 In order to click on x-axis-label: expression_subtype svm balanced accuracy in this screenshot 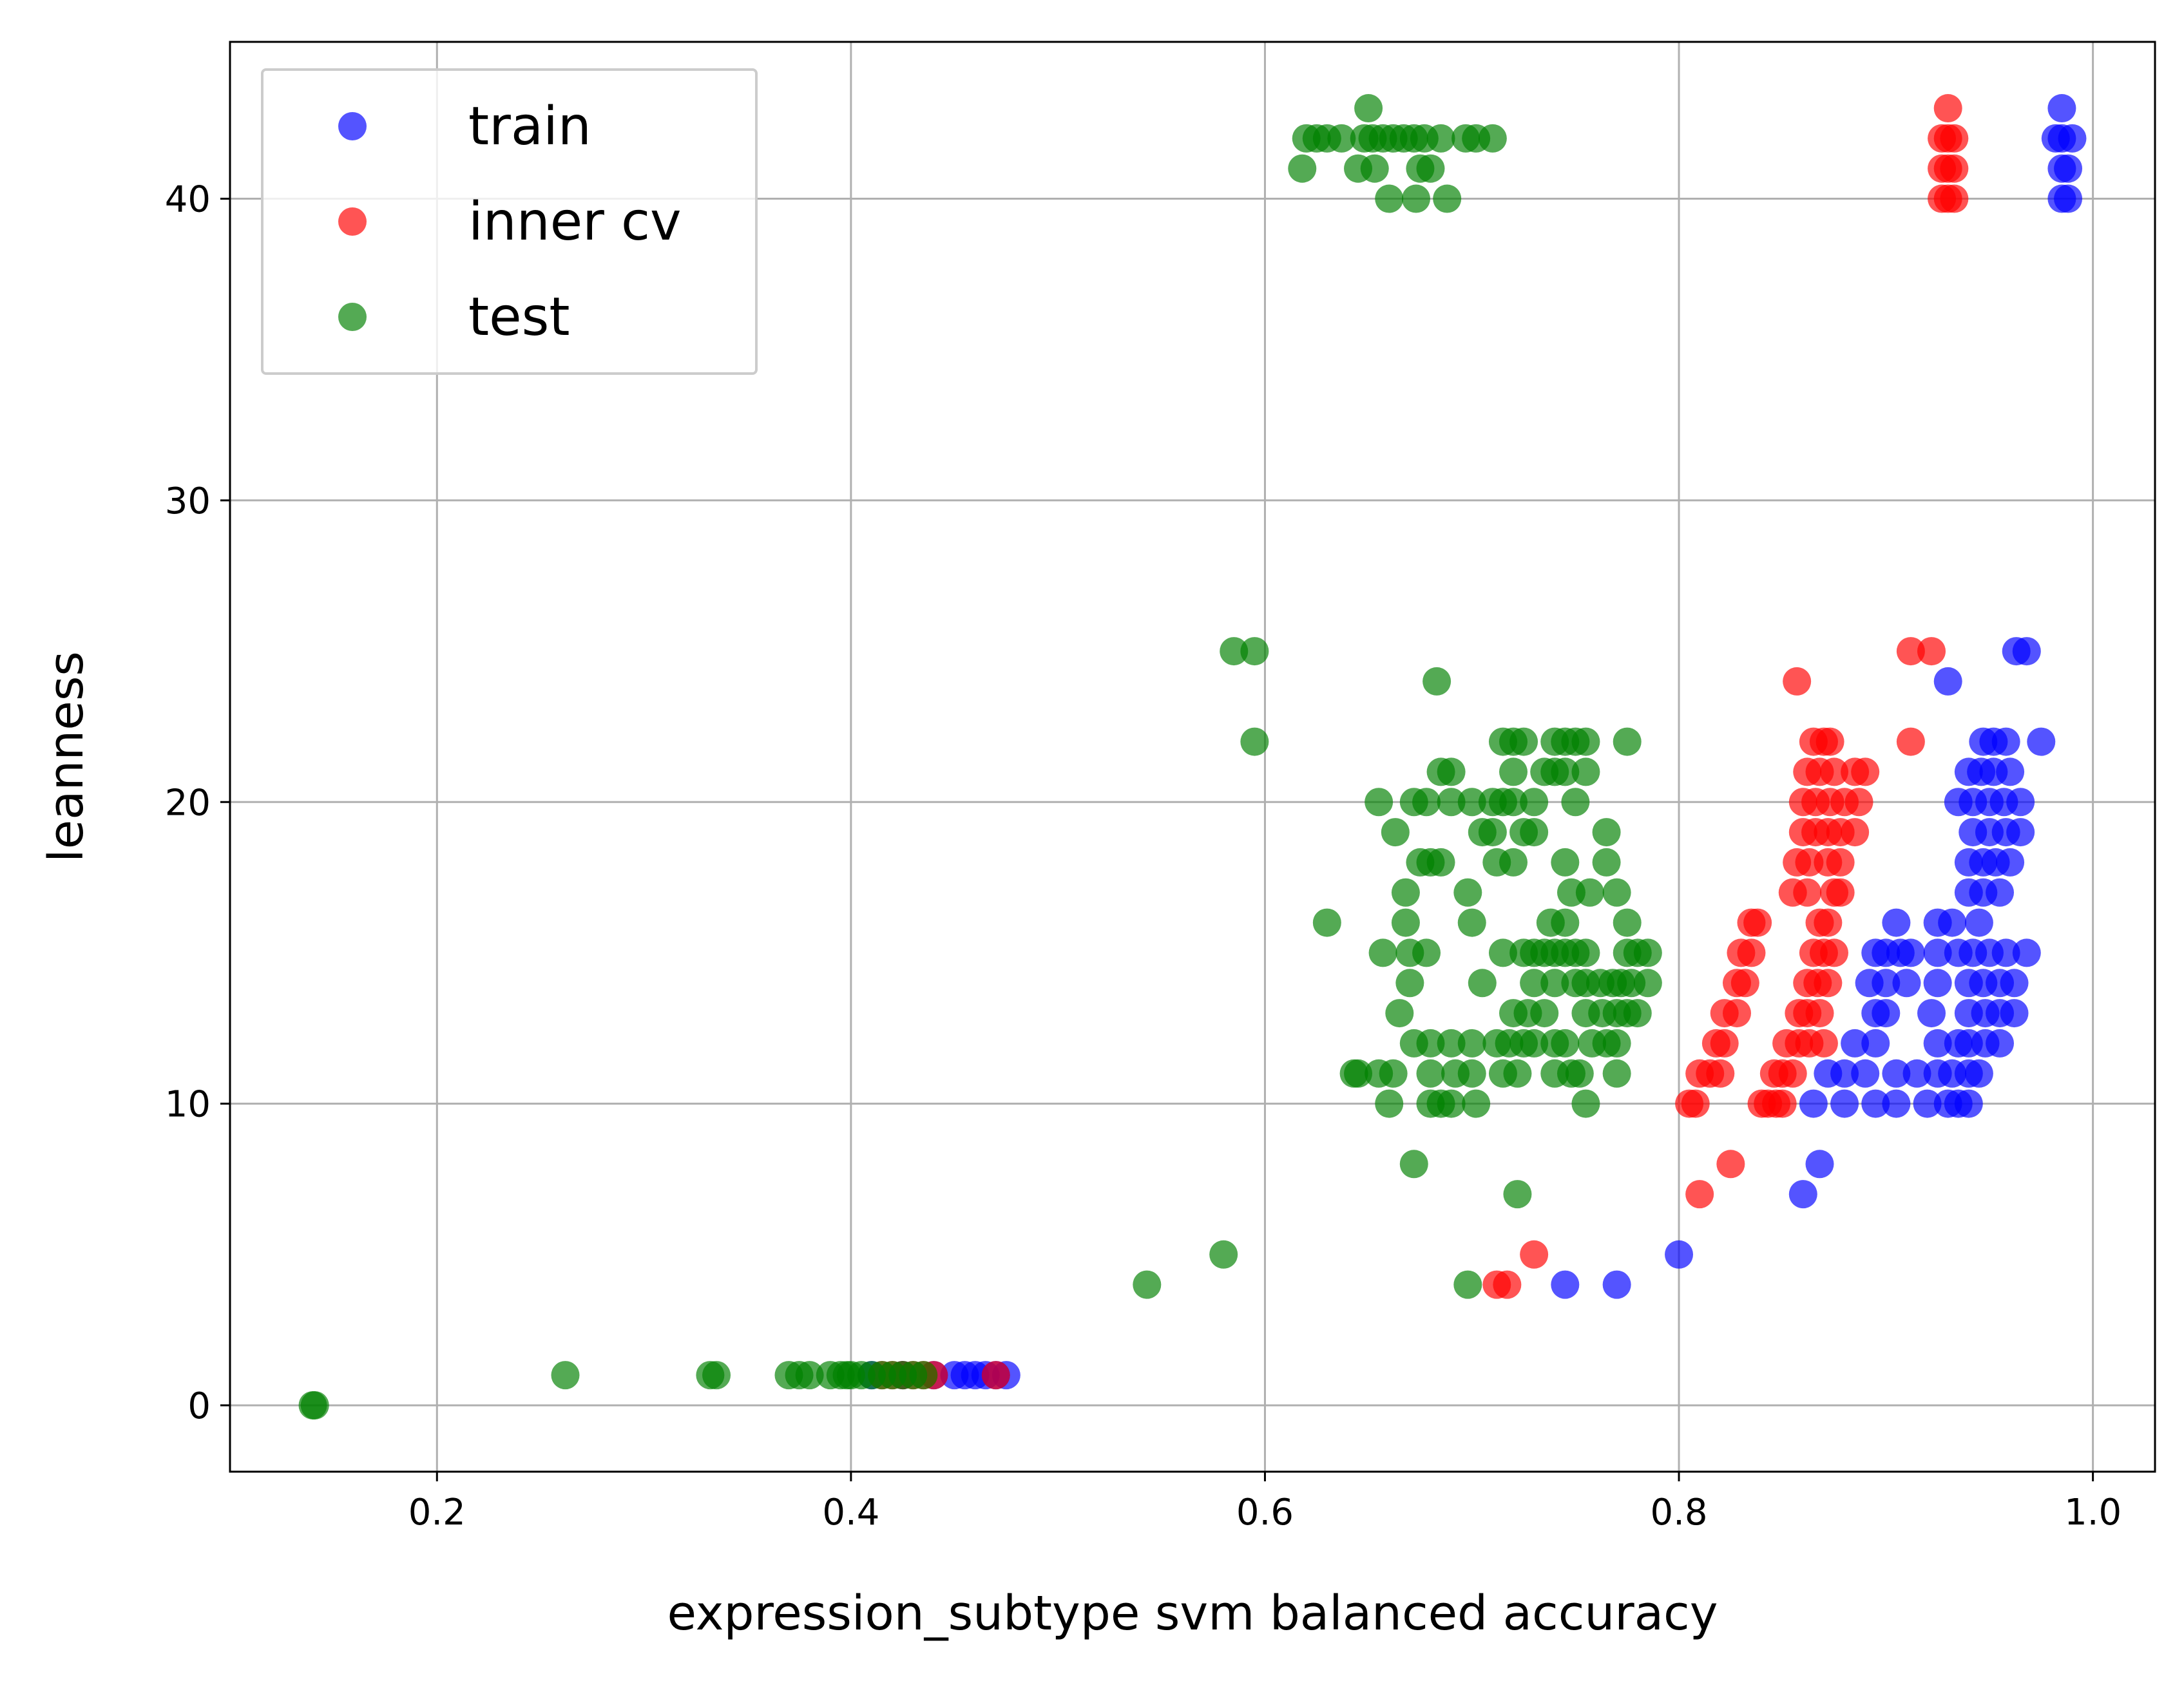, I will do `click(1193, 1614)`.